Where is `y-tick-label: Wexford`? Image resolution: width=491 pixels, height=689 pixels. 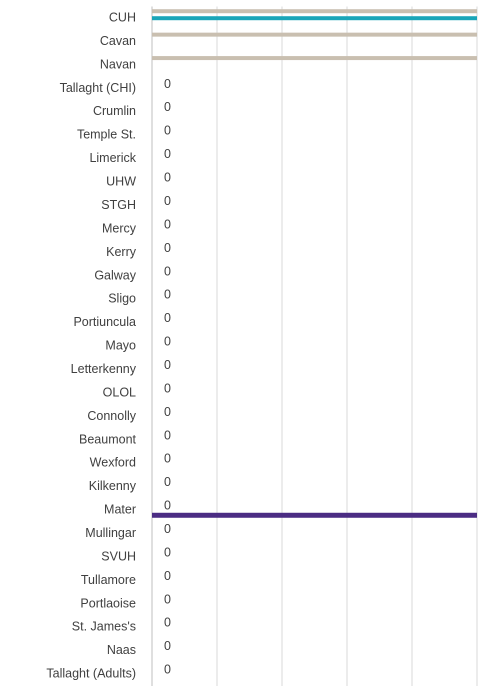
y-tick-label: Wexford is located at coordinates (113, 463).